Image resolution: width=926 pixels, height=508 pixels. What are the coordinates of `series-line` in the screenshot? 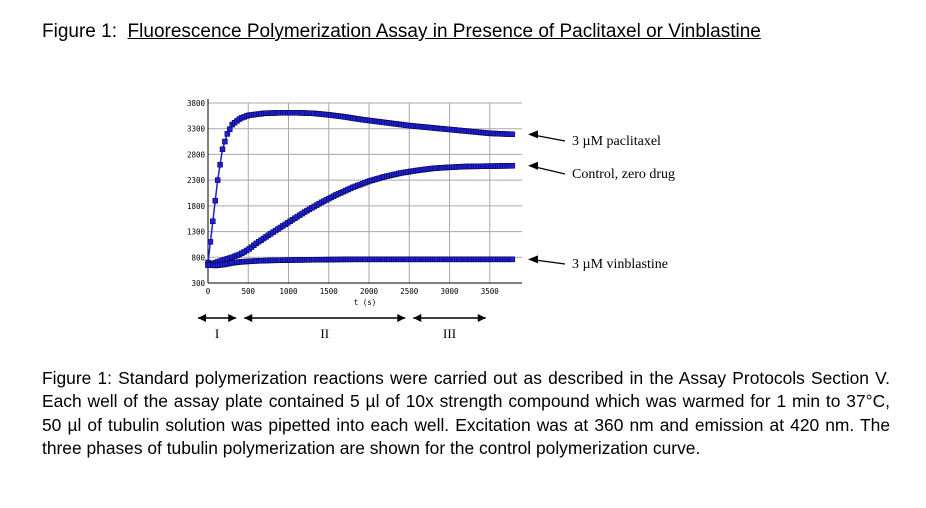 It's located at (360, 187).